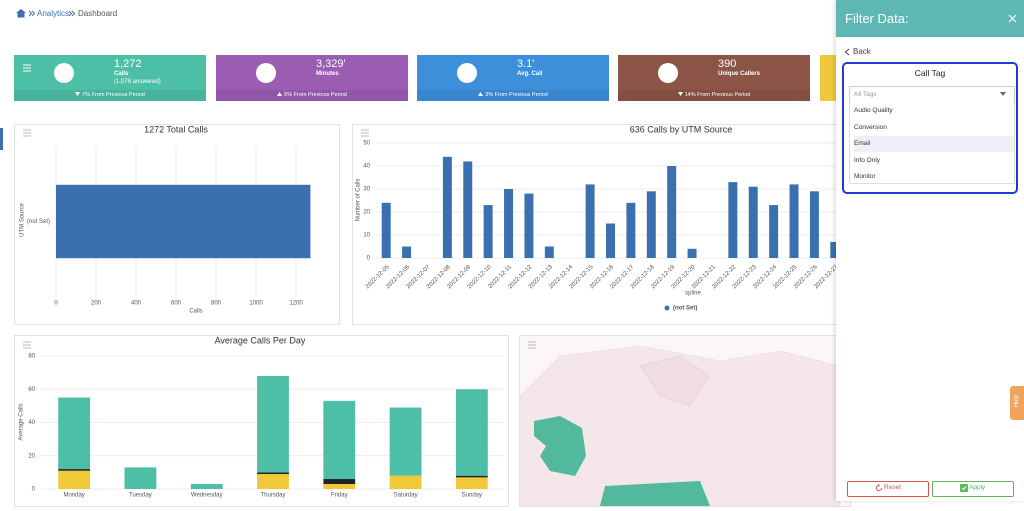  I want to click on card-value: 3.1', so click(526, 64).